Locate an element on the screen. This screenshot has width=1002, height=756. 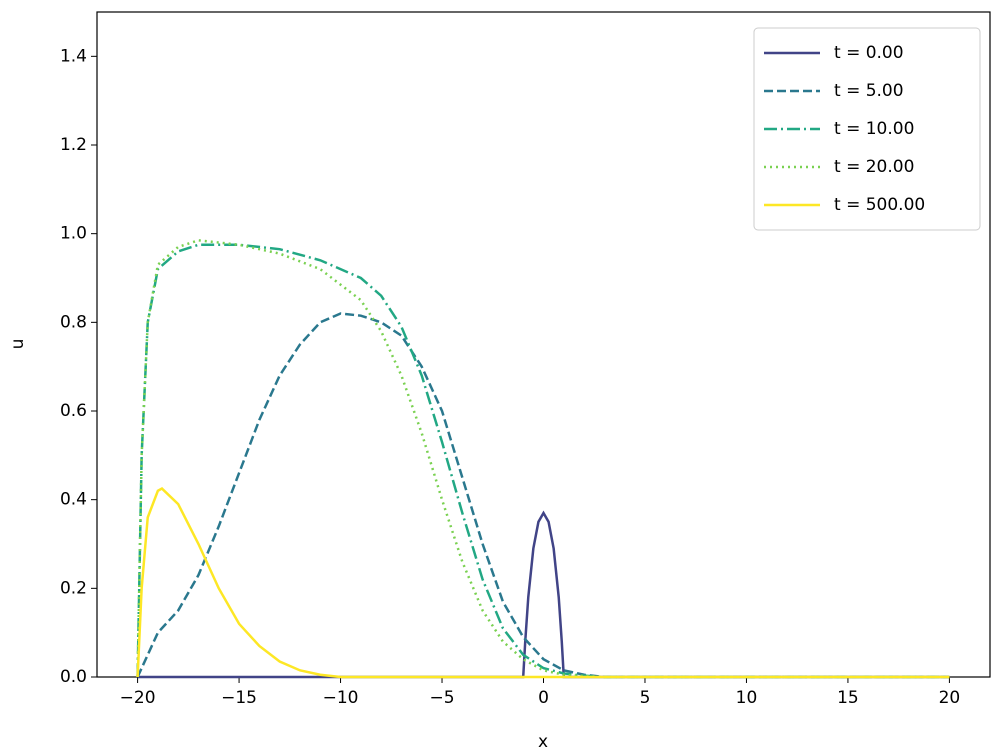
y-tick-label: 1.2 is located at coordinates (73, 145).